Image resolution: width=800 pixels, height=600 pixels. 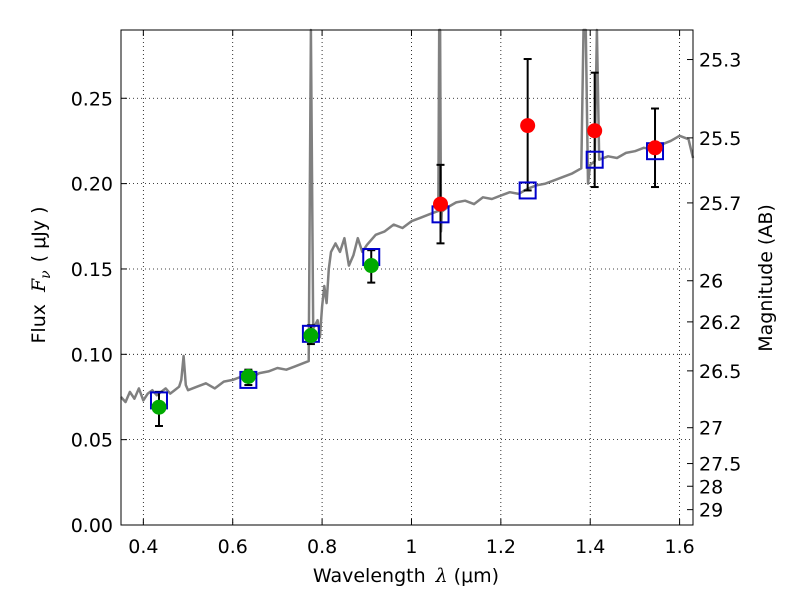 What do you see at coordinates (720, 372) in the screenshot?
I see `y2-tick-label: 26.5` at bounding box center [720, 372].